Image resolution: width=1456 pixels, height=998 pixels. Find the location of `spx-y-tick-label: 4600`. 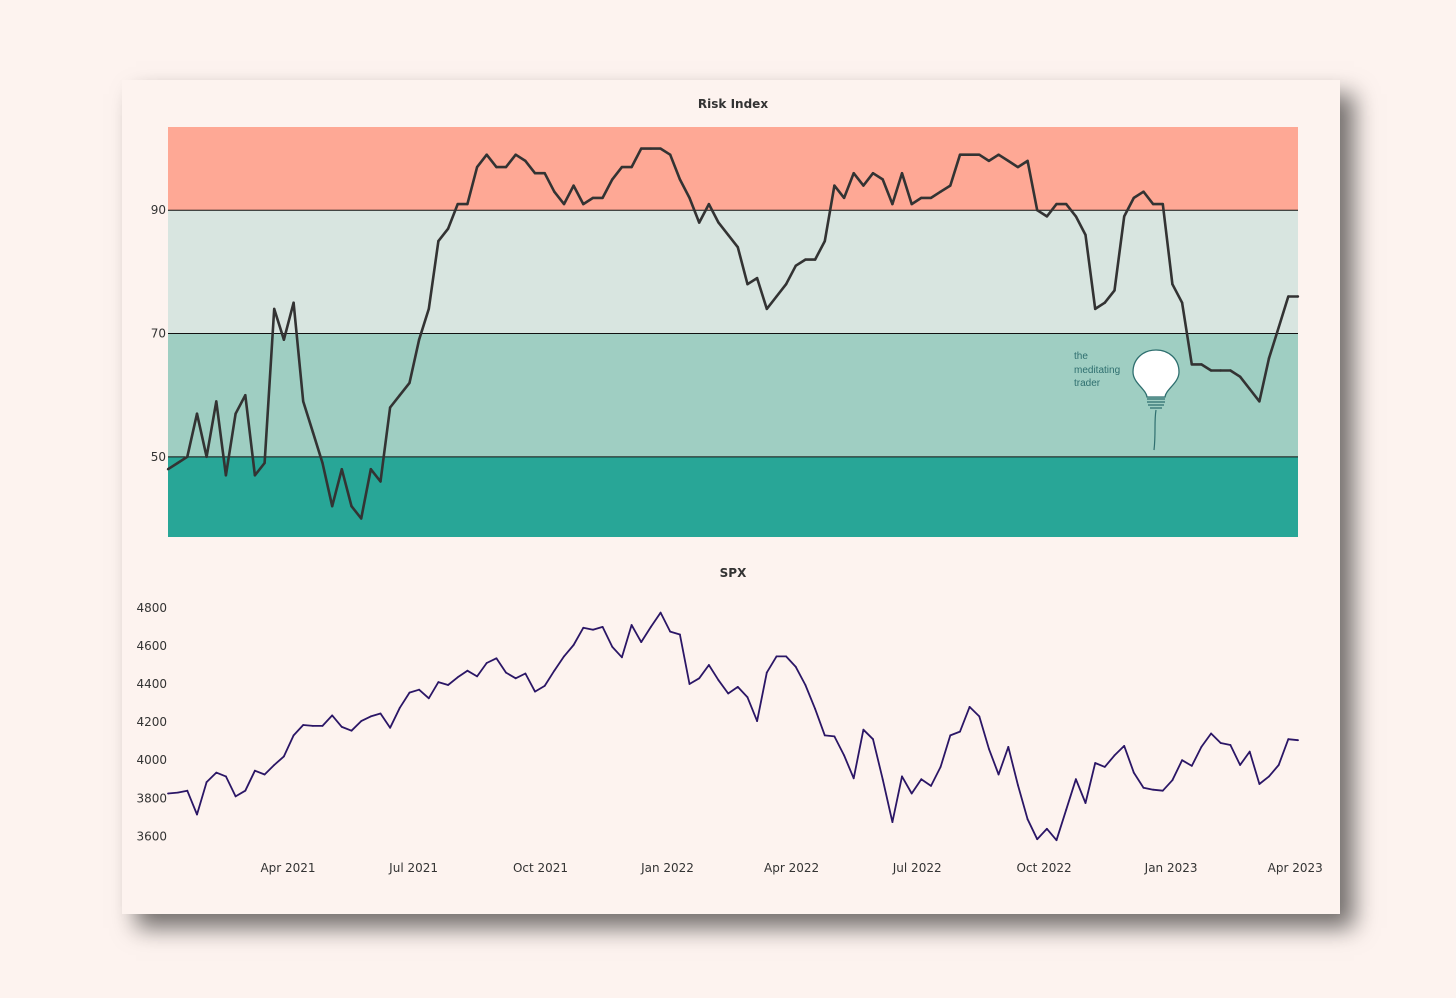

spx-y-tick-label: 4600 is located at coordinates (151, 646).